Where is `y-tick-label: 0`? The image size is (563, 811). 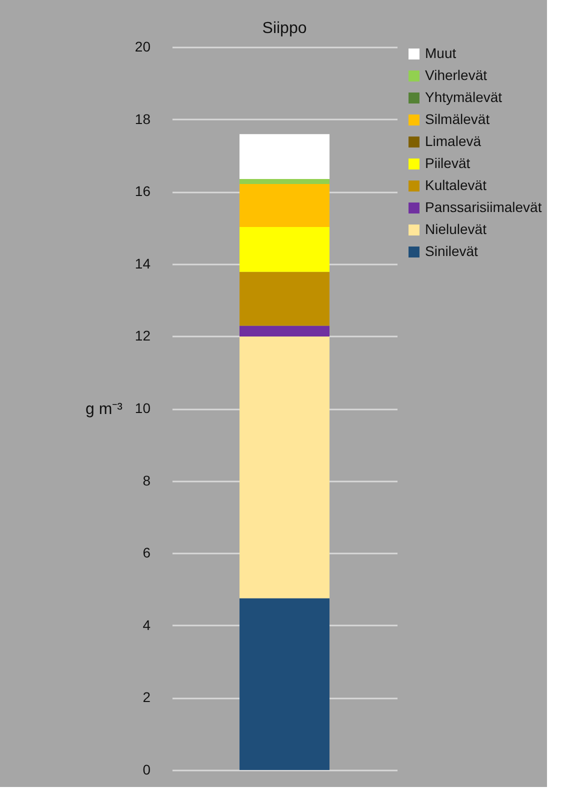 y-tick-label: 0 is located at coordinates (146, 770).